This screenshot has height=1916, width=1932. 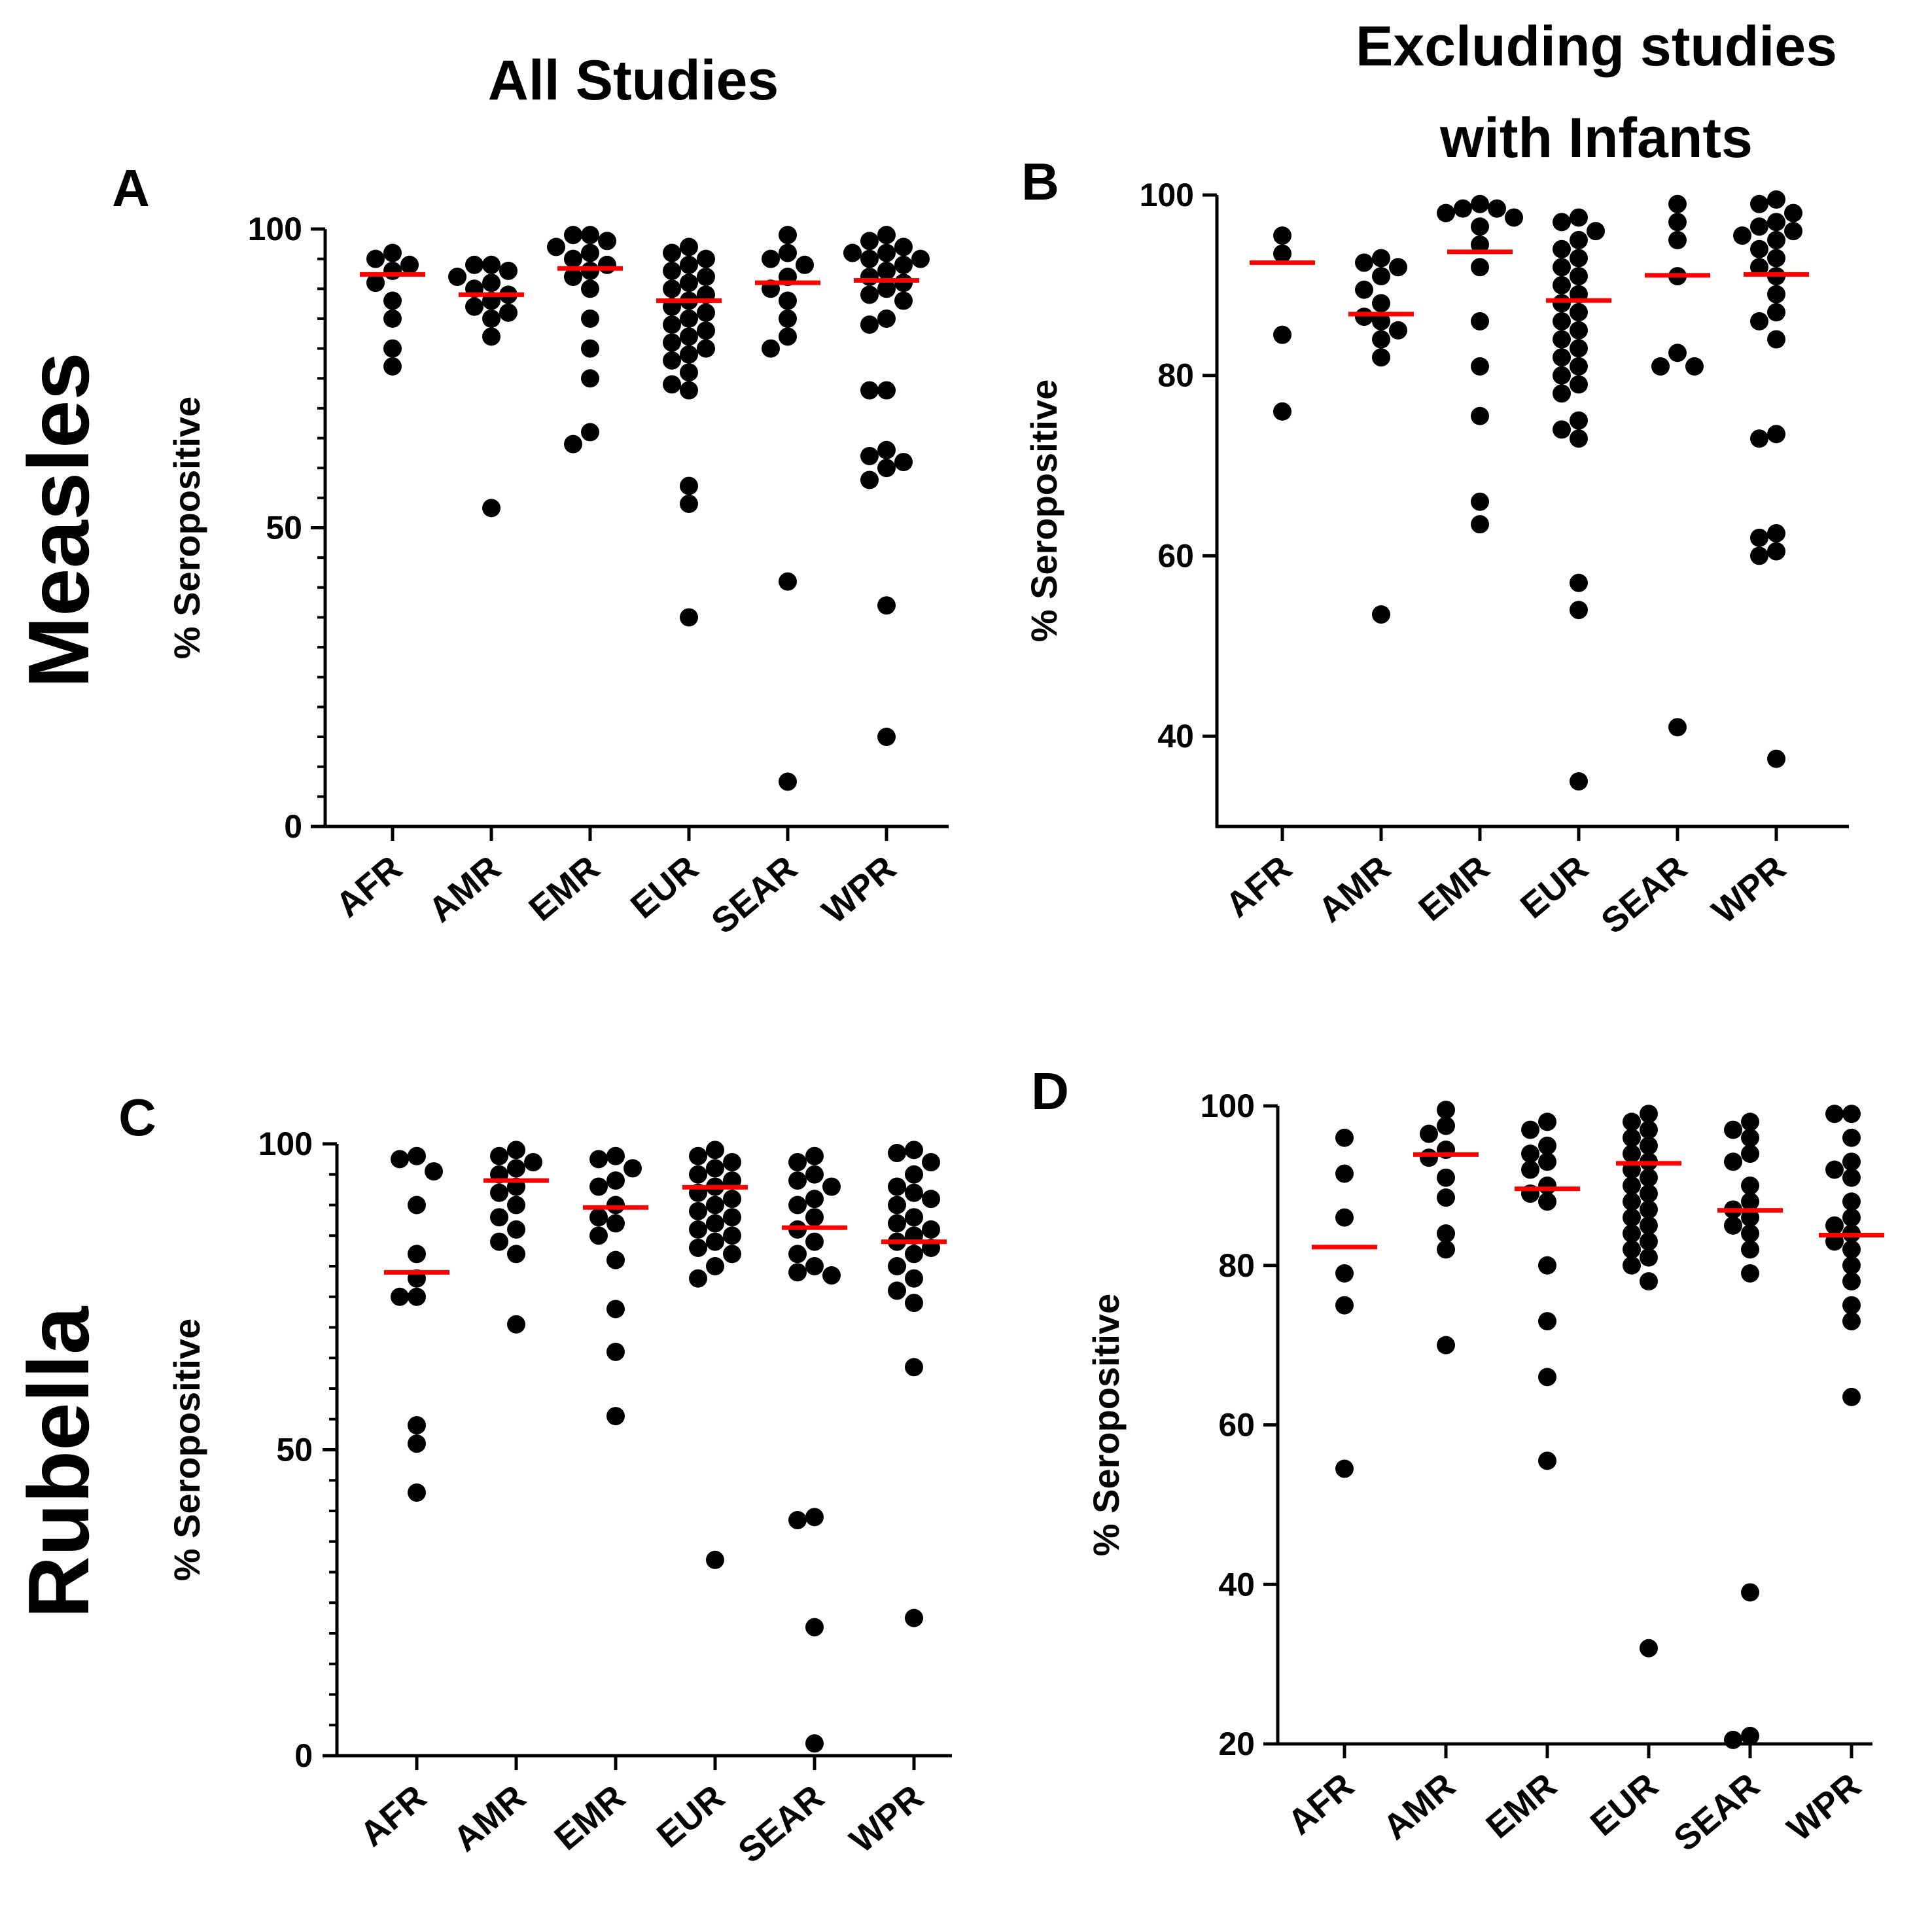 What do you see at coordinates (1167, 195) in the screenshot?
I see `y-tick-label: 100` at bounding box center [1167, 195].